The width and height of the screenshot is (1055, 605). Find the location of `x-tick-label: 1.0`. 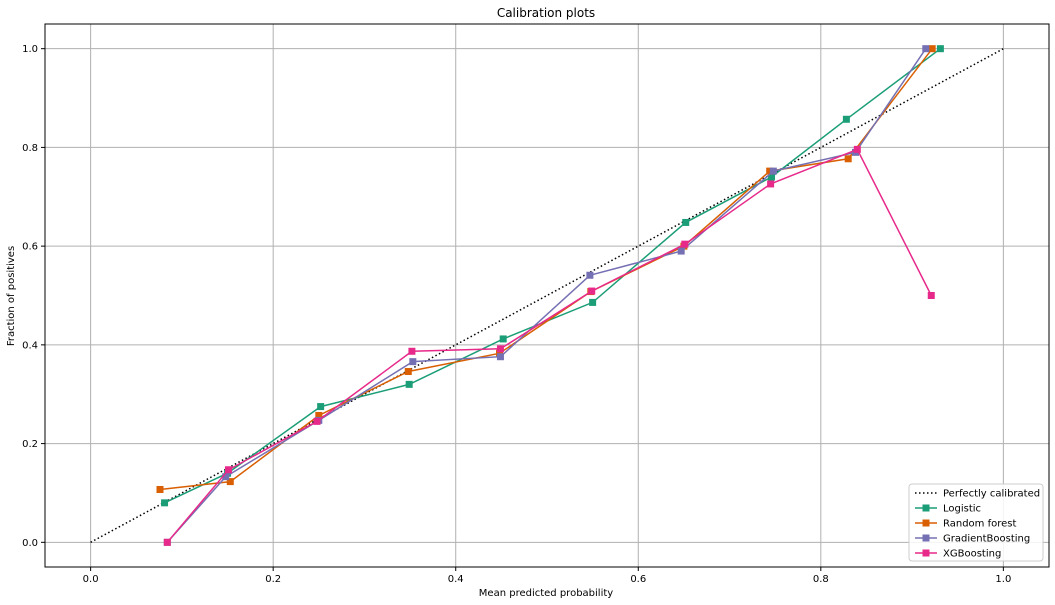

x-tick-label: 1.0 is located at coordinates (1003, 579).